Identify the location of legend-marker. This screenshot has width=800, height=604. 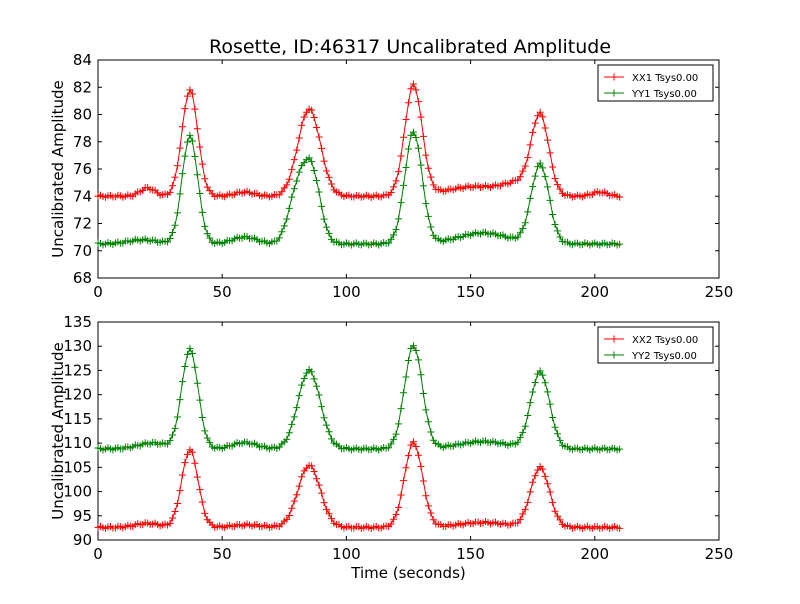
(614, 339).